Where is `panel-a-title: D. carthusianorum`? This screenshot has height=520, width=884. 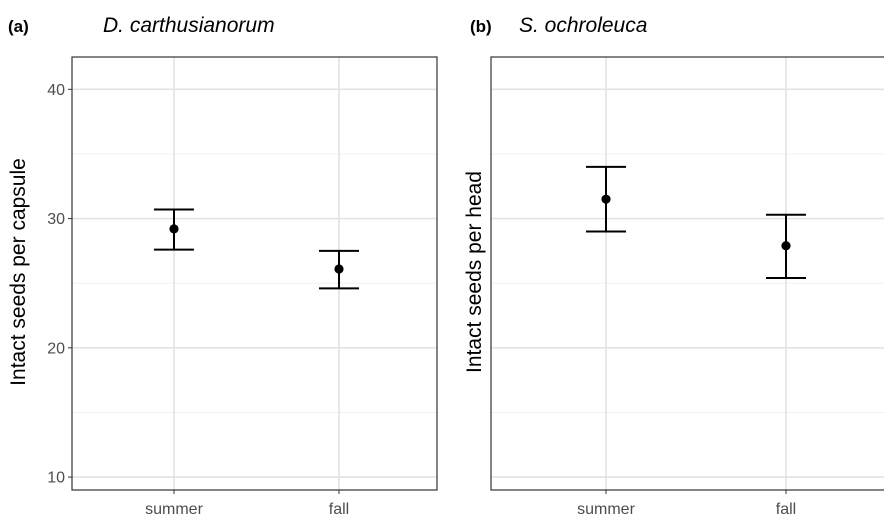
panel-a-title: D. carthusianorum is located at coordinates (189, 25).